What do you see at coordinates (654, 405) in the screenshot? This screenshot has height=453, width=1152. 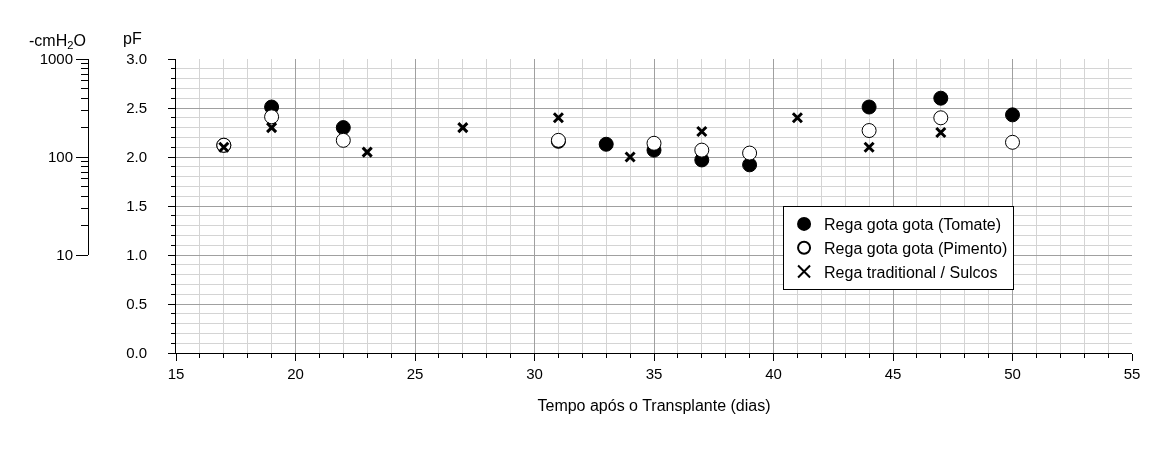 I see `x-axis-title: Tempo após o Transplante (dias)` at bounding box center [654, 405].